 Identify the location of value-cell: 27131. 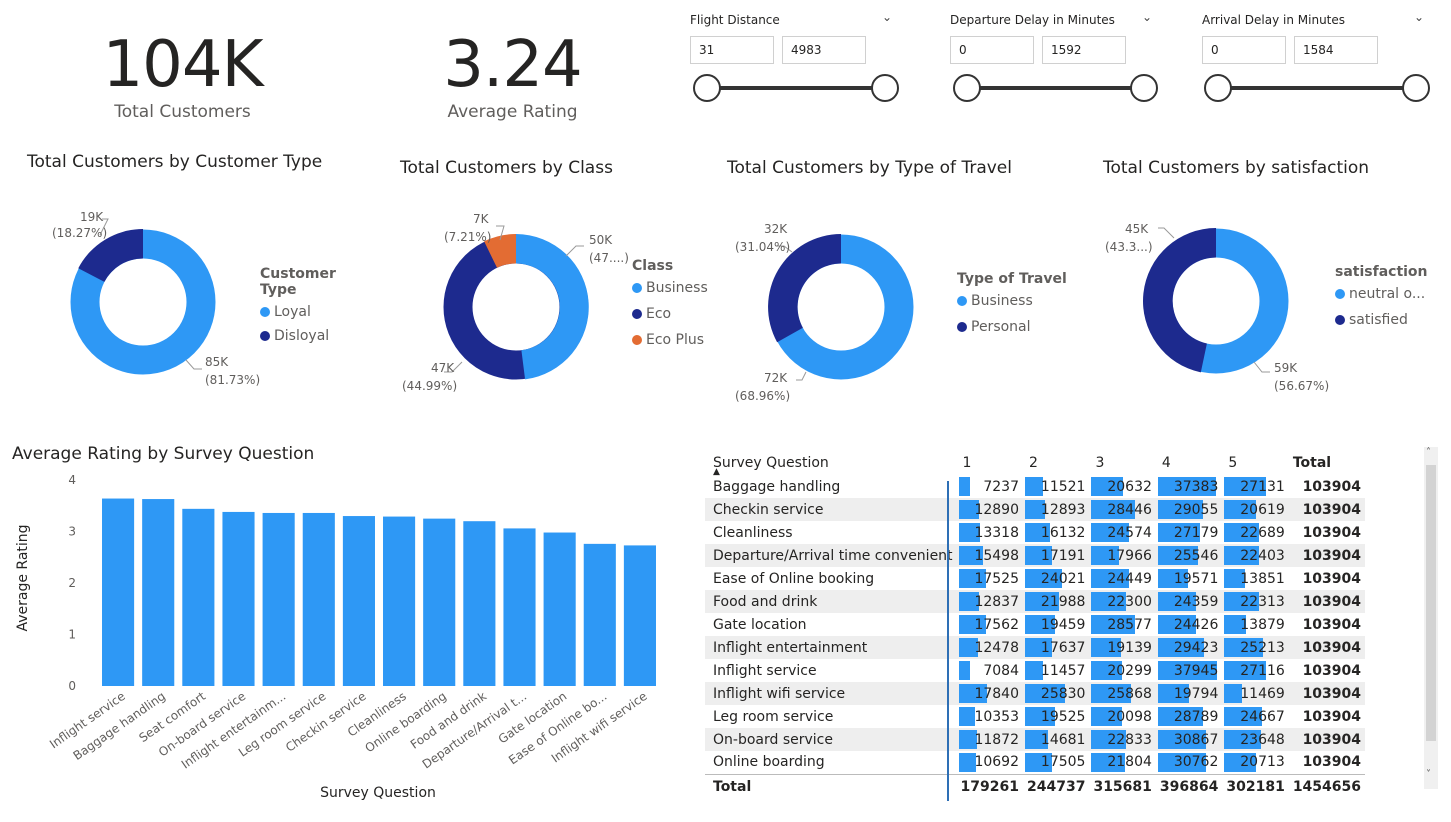
(1255, 486).